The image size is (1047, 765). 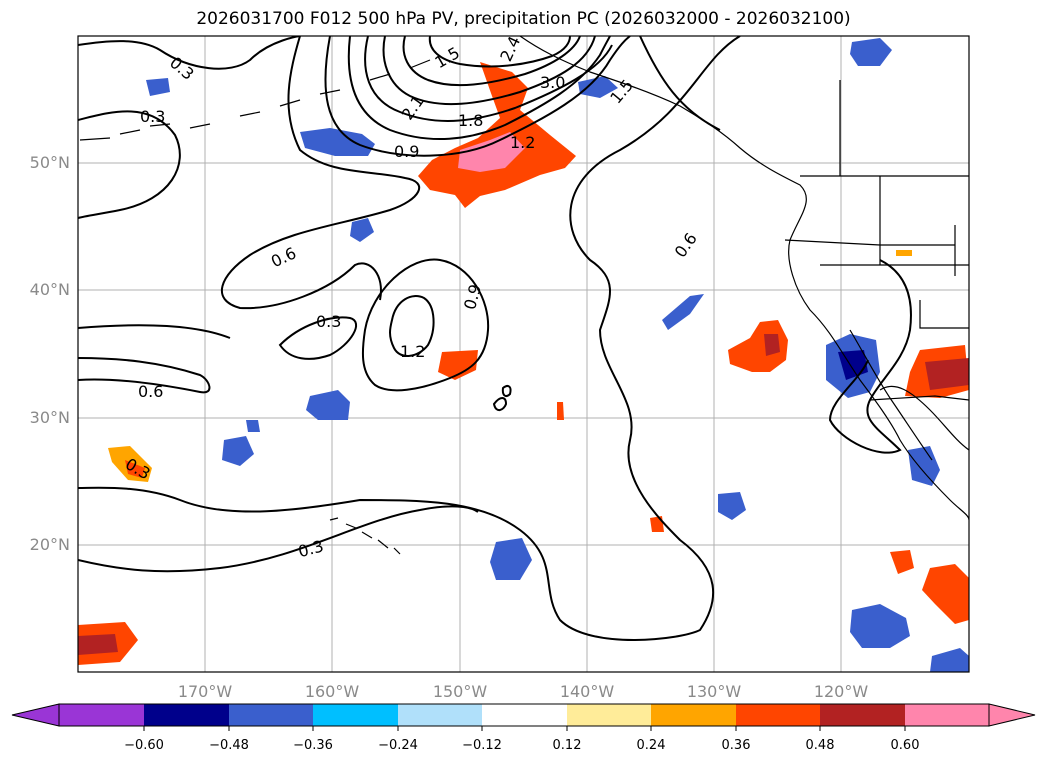 What do you see at coordinates (683, 312) in the screenshot?
I see `precip-negative-sliver` at bounding box center [683, 312].